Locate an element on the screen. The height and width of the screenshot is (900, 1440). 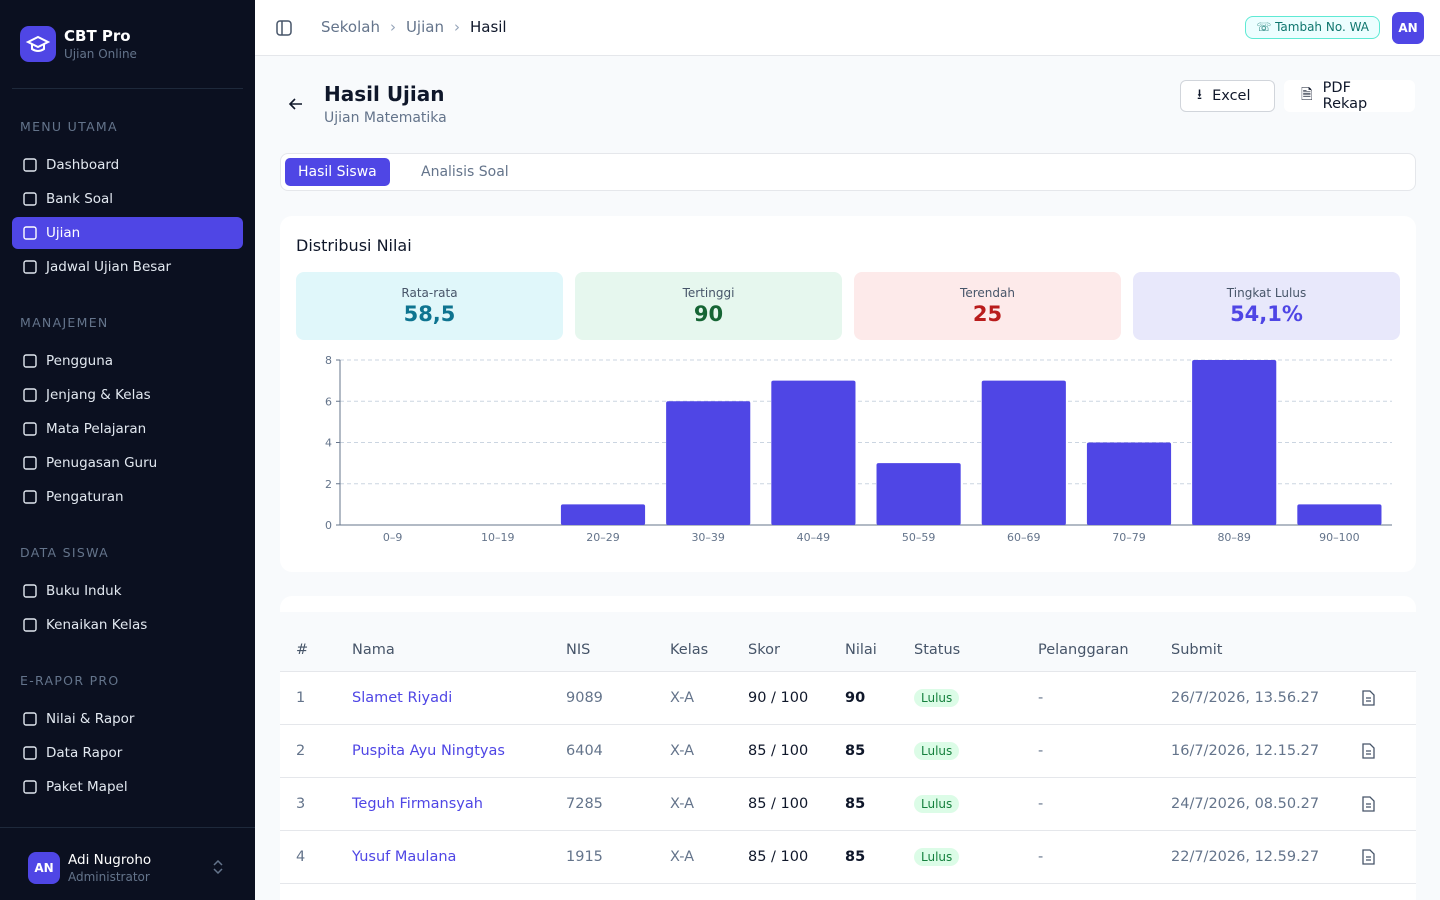
cell: 24/7/2026, 08.50.27 is located at coordinates (1245, 804).